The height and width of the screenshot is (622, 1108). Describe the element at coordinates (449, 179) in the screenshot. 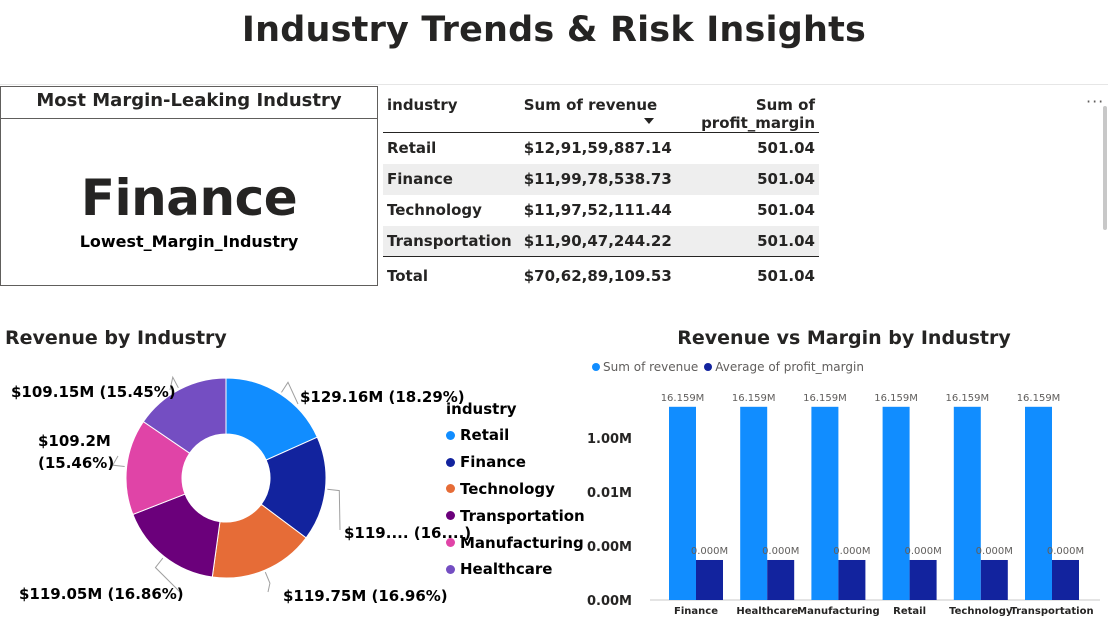

I see `cell-industry: Finance` at that location.